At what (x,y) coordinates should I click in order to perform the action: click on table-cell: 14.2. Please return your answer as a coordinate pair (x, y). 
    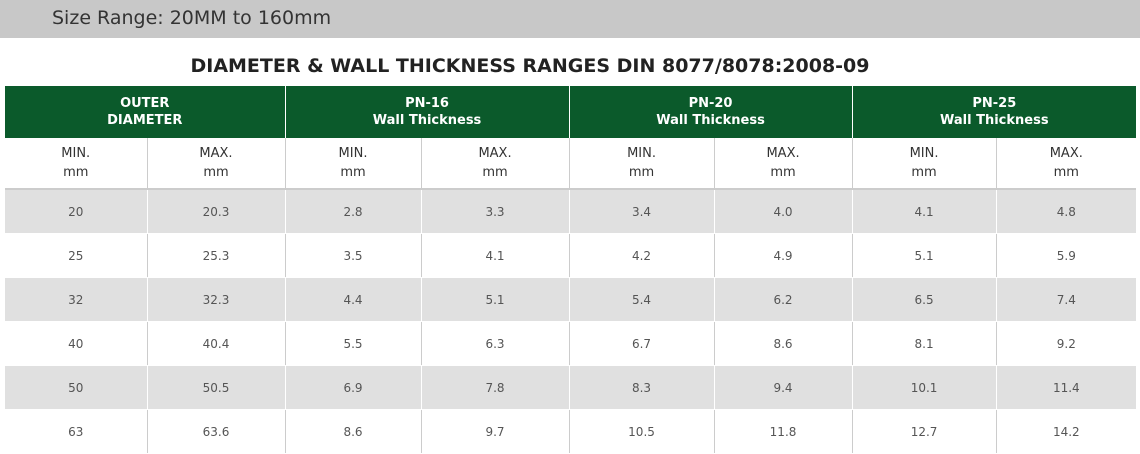
    Looking at the image, I should click on (1066, 431).